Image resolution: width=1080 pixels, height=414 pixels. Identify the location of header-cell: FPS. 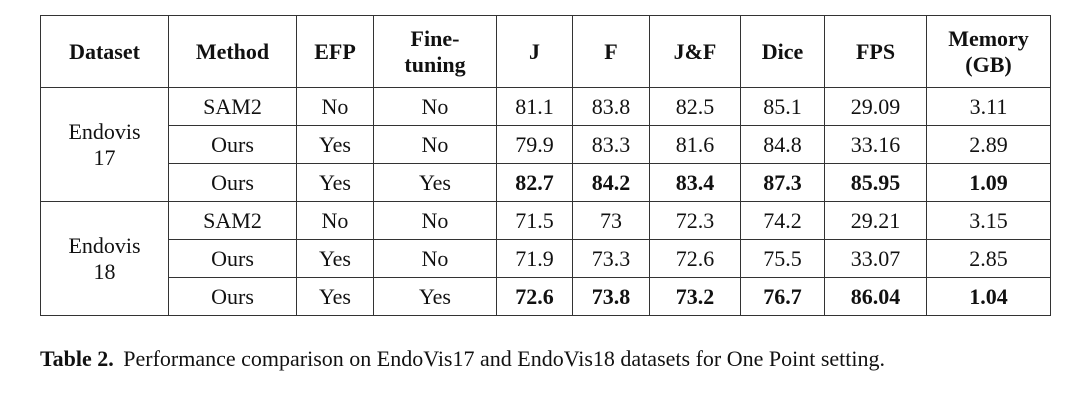
(875, 51).